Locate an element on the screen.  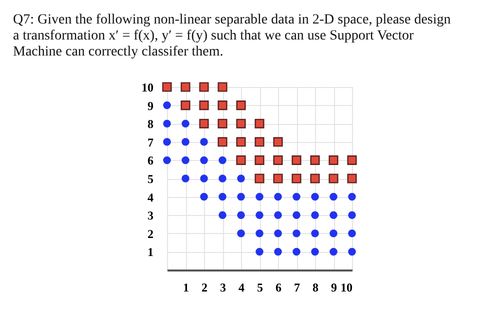
x-tick-label: 10 is located at coordinates (346, 287).